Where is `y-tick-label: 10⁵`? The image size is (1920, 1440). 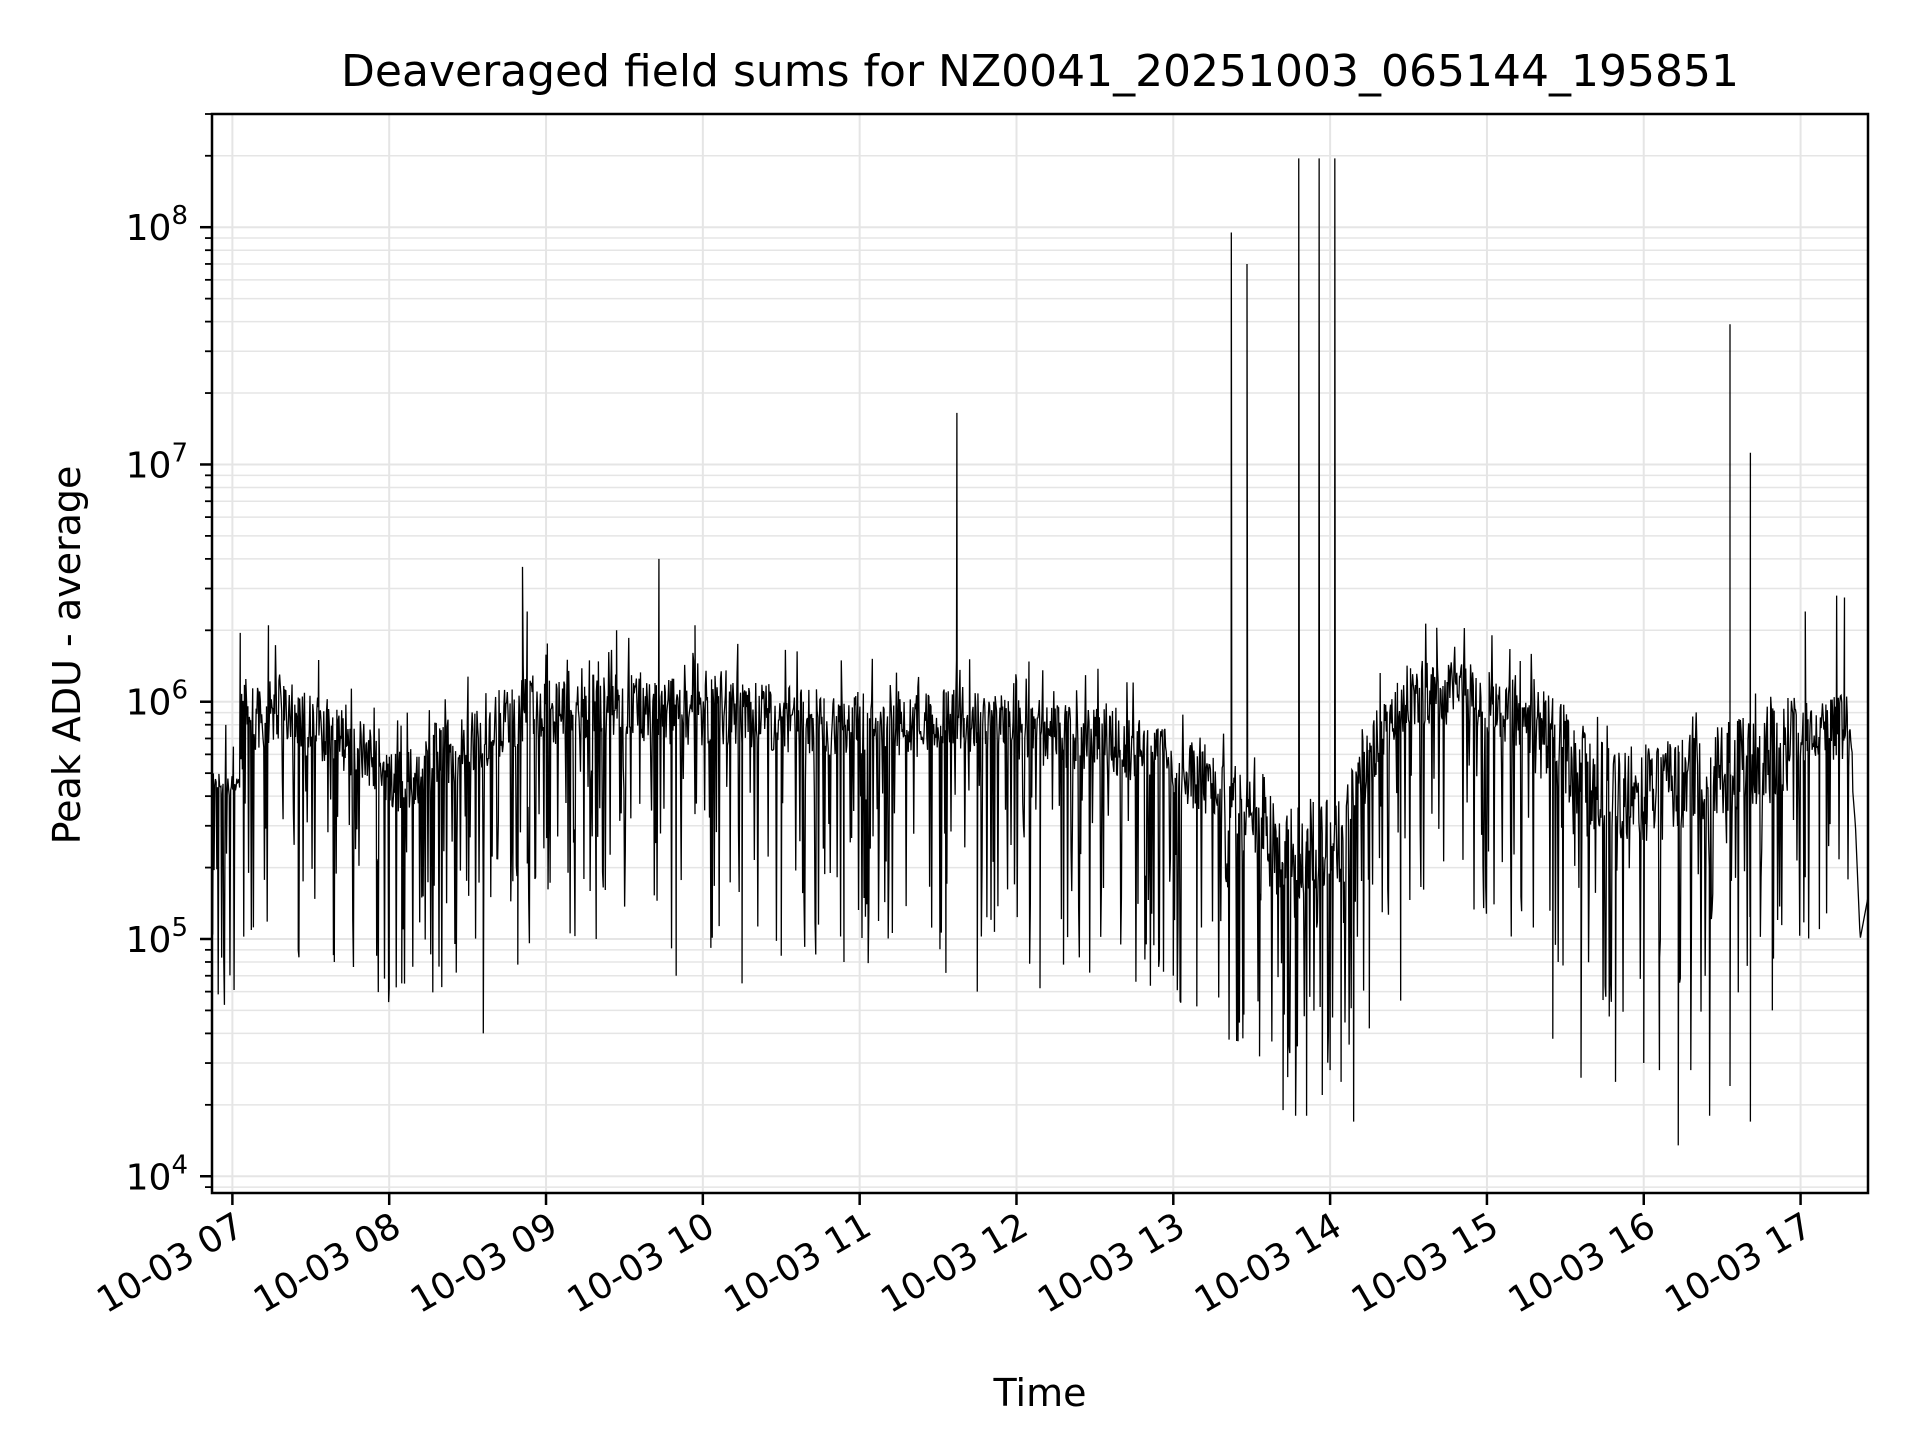
y-tick-label: 10⁵ is located at coordinates (157, 937).